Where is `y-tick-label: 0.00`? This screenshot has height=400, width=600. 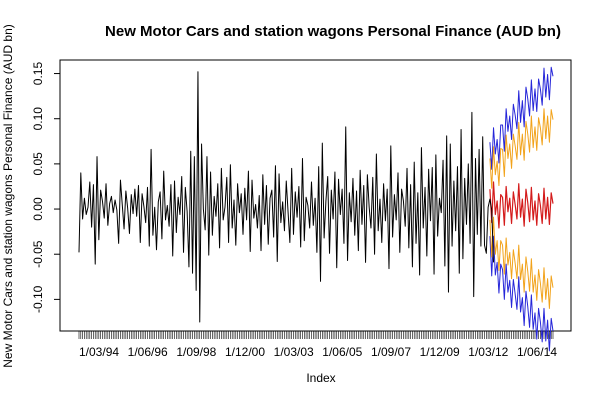
y-tick-label: 0.00 is located at coordinates (38, 209).